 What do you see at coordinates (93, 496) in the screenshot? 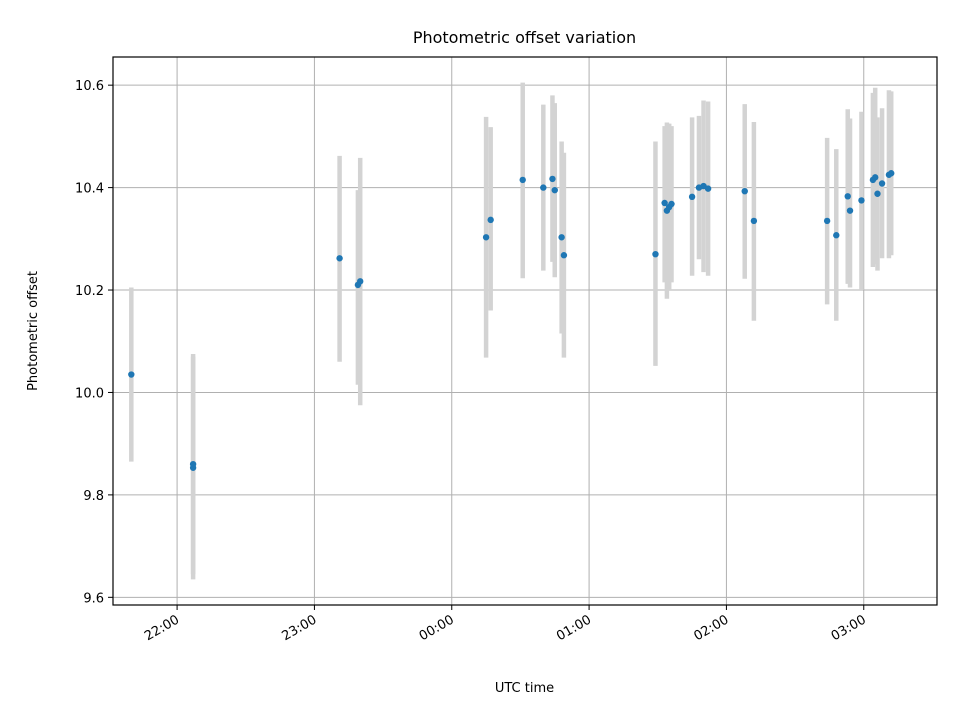
I see `y-tick-label: 9.8` at bounding box center [93, 496].